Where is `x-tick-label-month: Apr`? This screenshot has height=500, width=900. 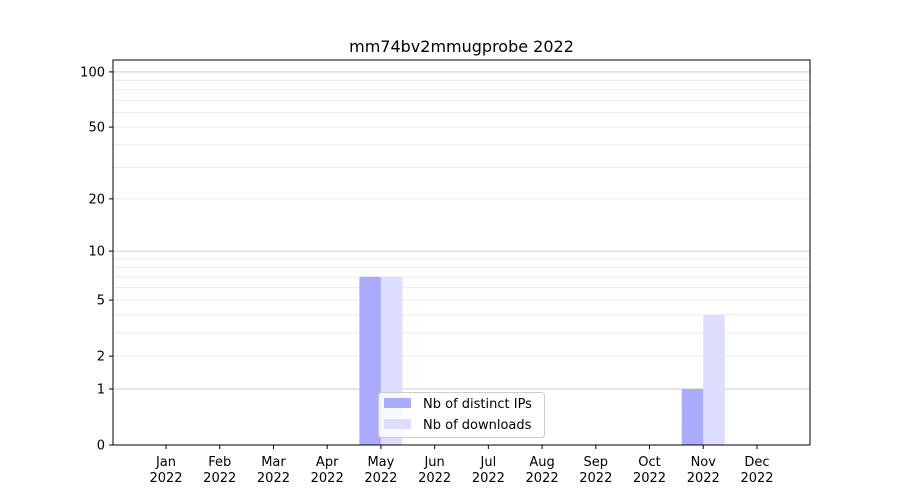 x-tick-label-month: Apr is located at coordinates (327, 462).